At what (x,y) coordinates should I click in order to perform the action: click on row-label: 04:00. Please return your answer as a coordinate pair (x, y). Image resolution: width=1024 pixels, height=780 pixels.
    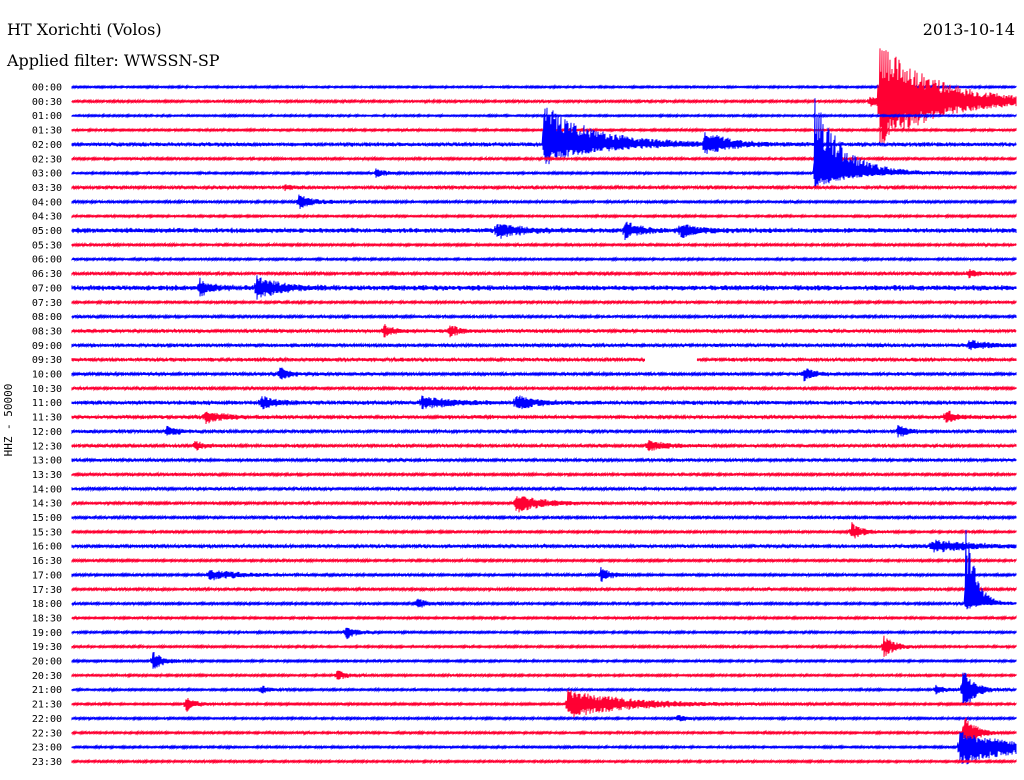
    Looking at the image, I should click on (47, 202).